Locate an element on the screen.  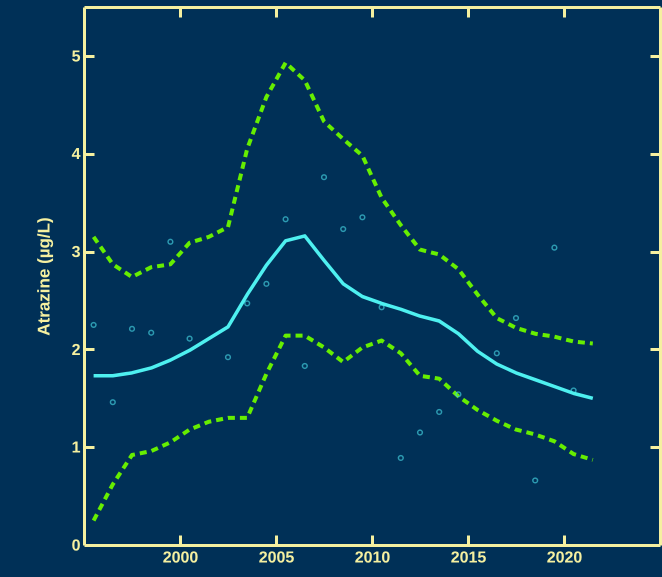
y-tick-label: 4 is located at coordinates (76, 155).